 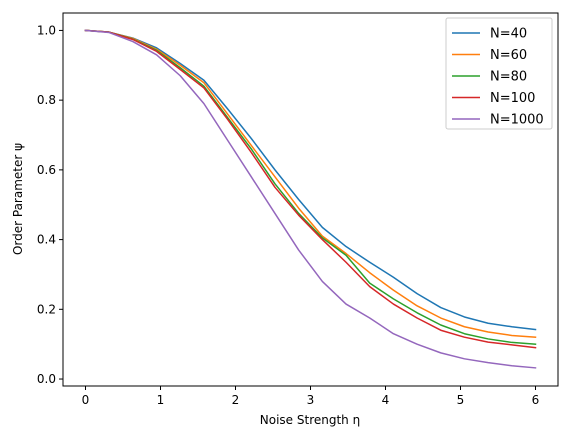 I want to click on x-tick-label: 4, so click(x=386, y=400).